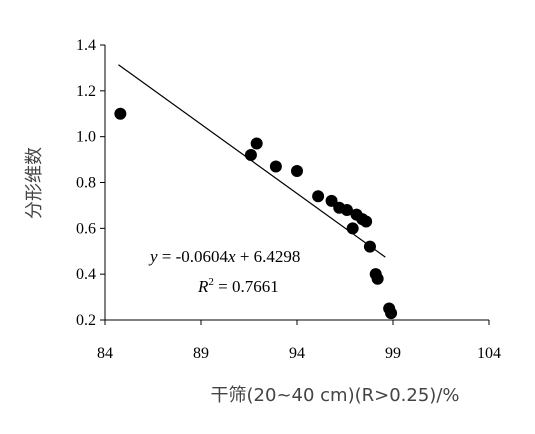 This screenshot has width=535, height=434. I want to click on y-tick-label: 1.0, so click(86, 137).